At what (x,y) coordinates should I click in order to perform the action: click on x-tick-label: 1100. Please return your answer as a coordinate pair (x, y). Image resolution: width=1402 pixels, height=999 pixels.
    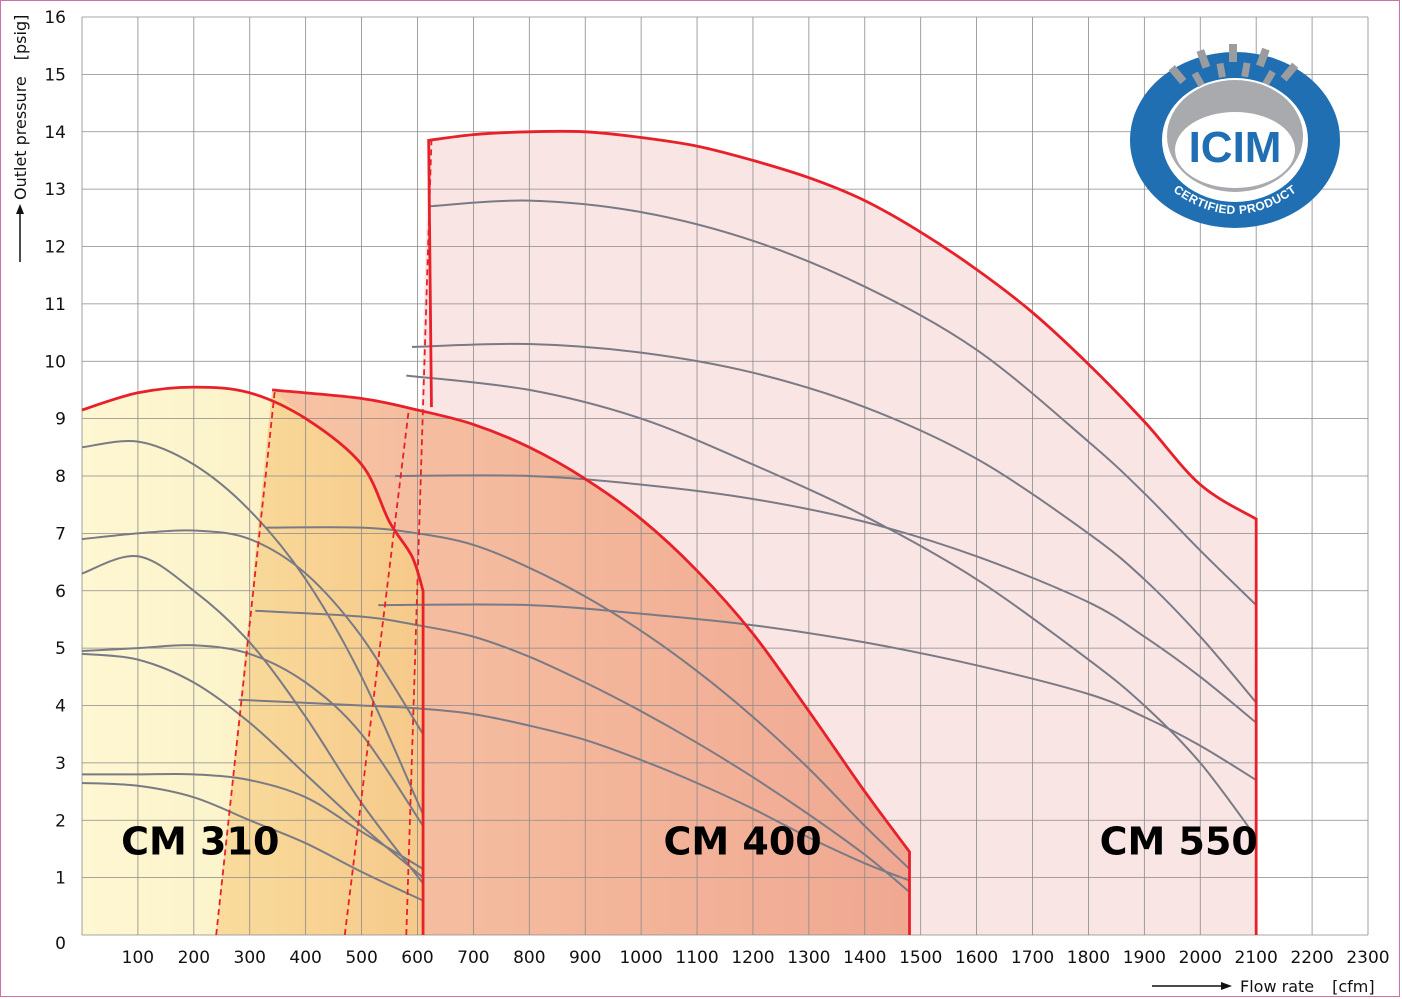
    Looking at the image, I should click on (696, 958).